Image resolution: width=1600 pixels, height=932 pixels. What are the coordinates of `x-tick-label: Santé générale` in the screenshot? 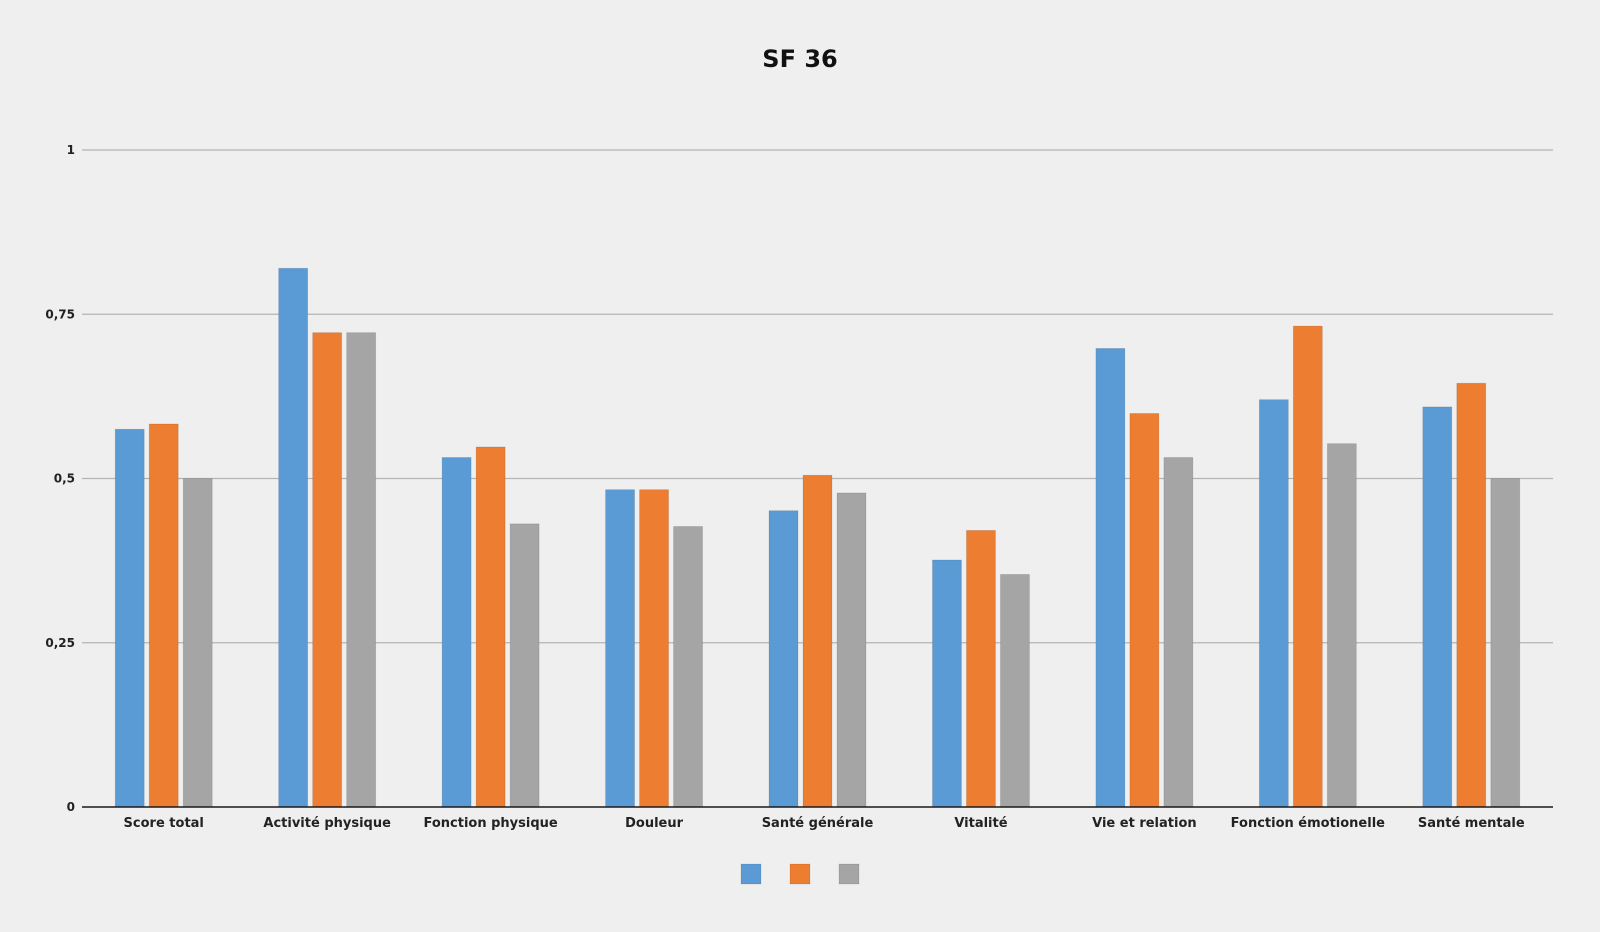 It's located at (818, 823).